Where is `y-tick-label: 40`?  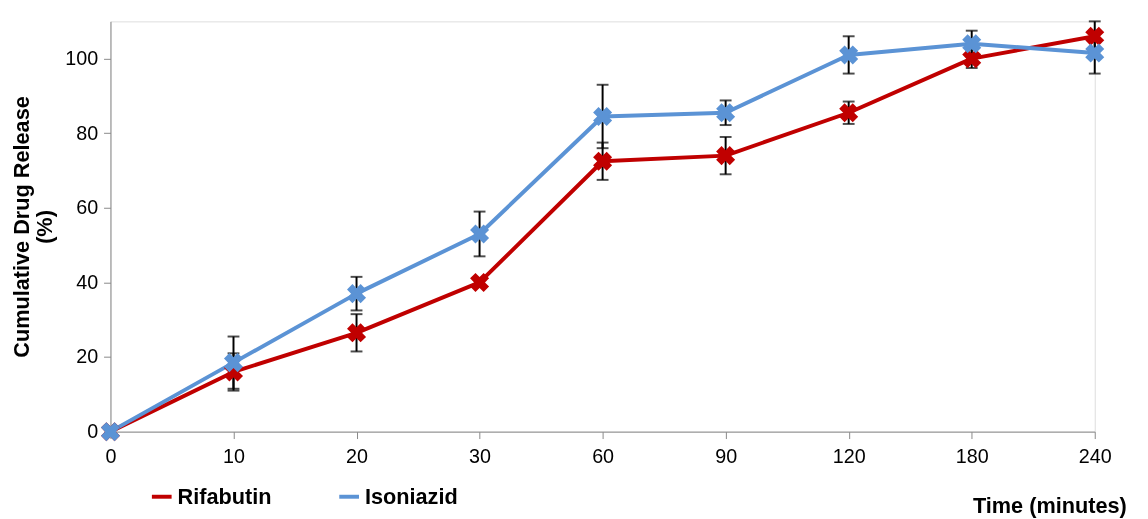 y-tick-label: 40 is located at coordinates (87, 281).